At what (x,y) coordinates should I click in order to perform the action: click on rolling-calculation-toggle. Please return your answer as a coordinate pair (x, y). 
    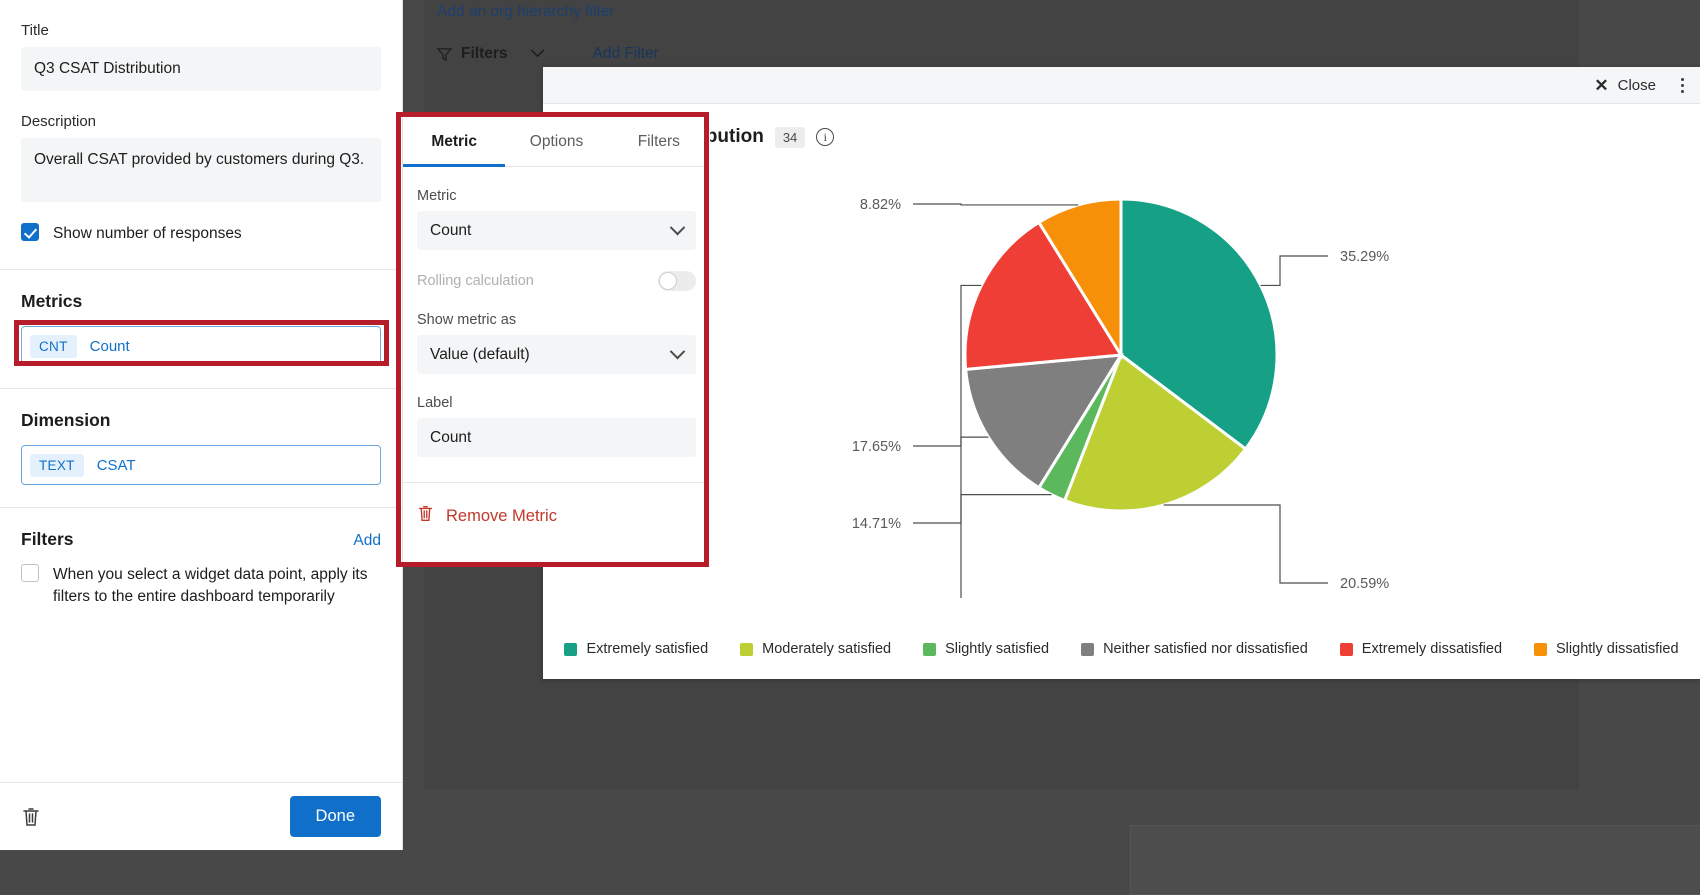
    Looking at the image, I should click on (677, 281).